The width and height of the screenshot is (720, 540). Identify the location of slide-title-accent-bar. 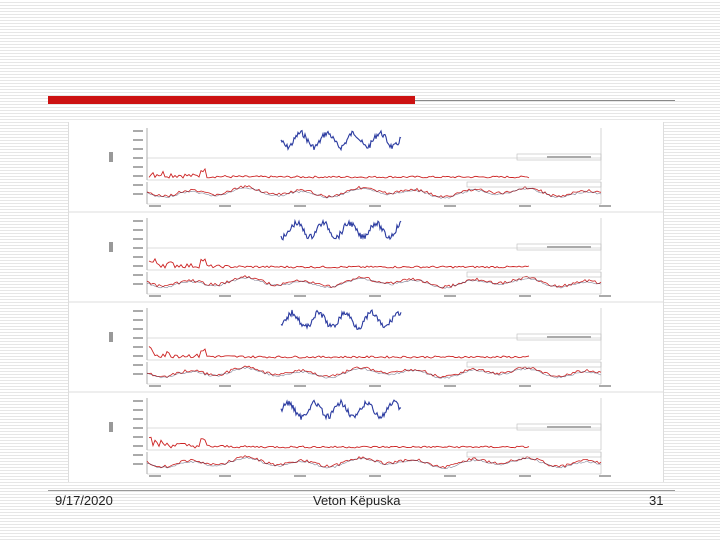
(231, 100).